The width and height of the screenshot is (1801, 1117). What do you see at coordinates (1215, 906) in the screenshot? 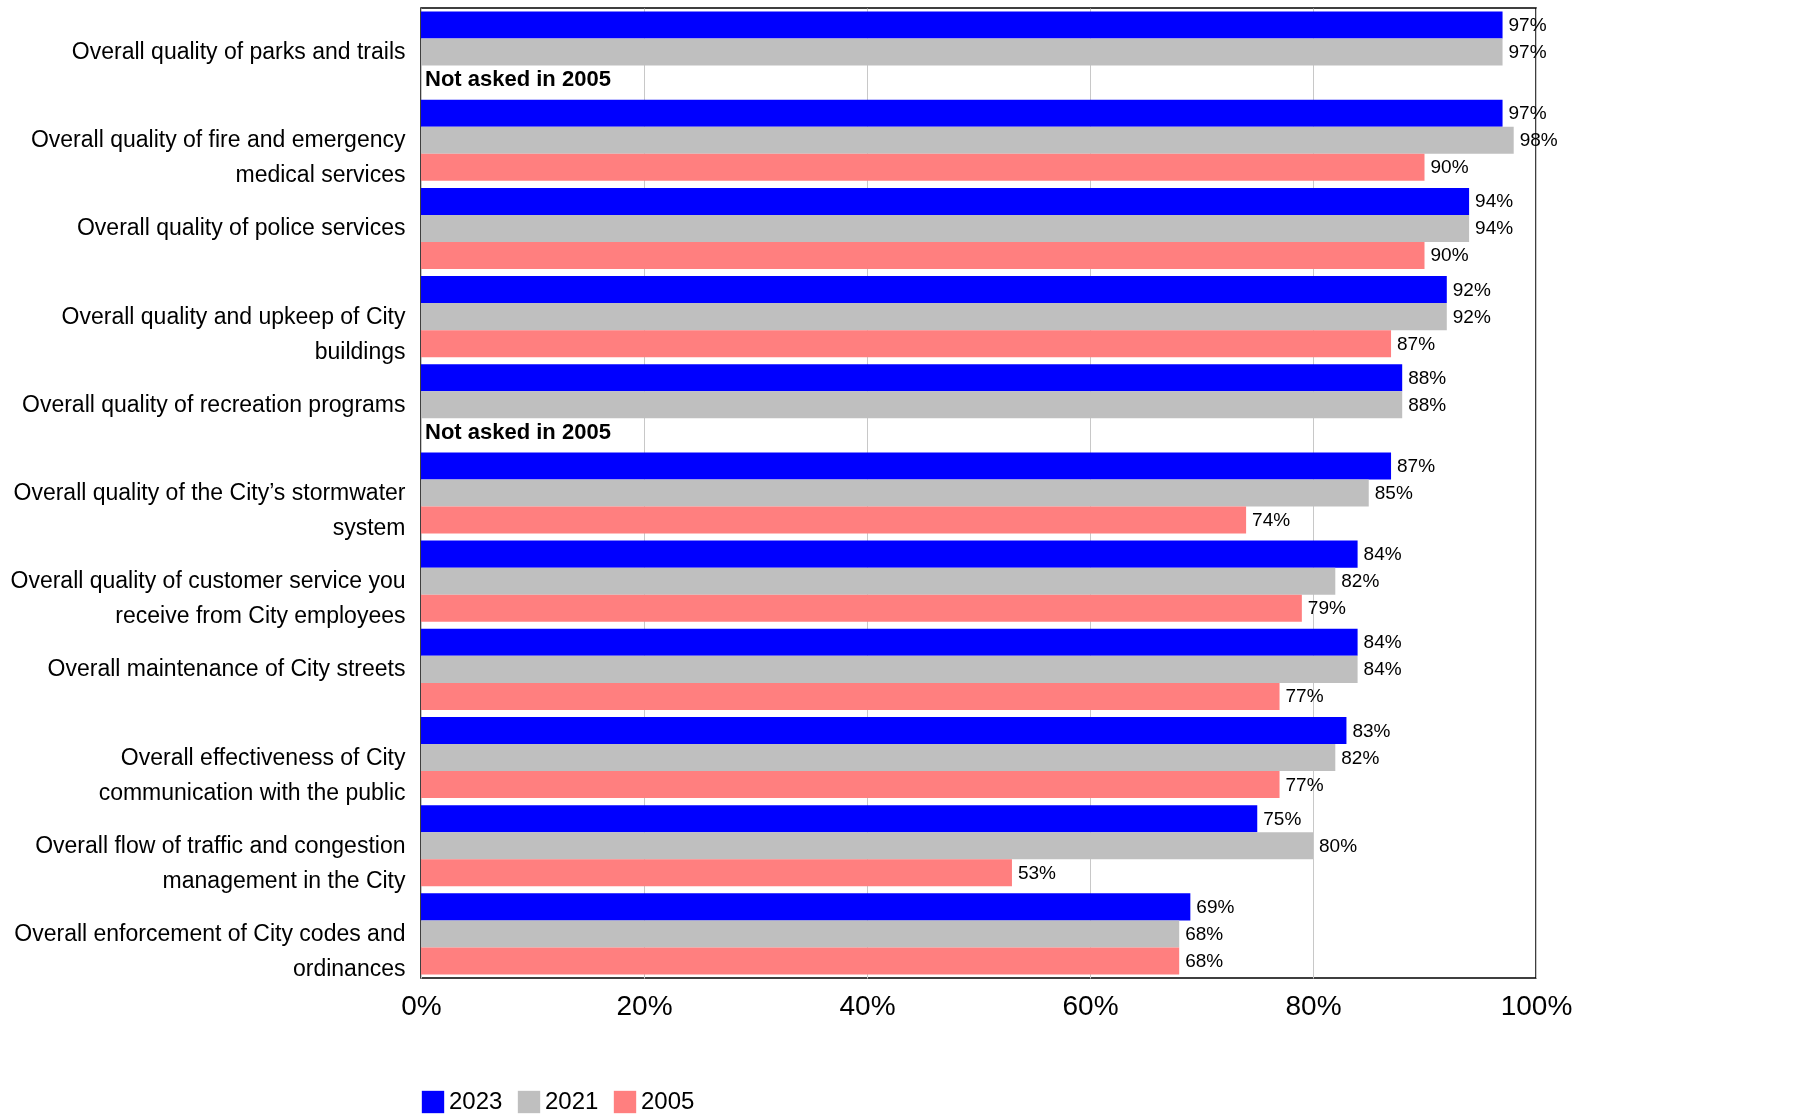
I see `data-label: 69%` at bounding box center [1215, 906].